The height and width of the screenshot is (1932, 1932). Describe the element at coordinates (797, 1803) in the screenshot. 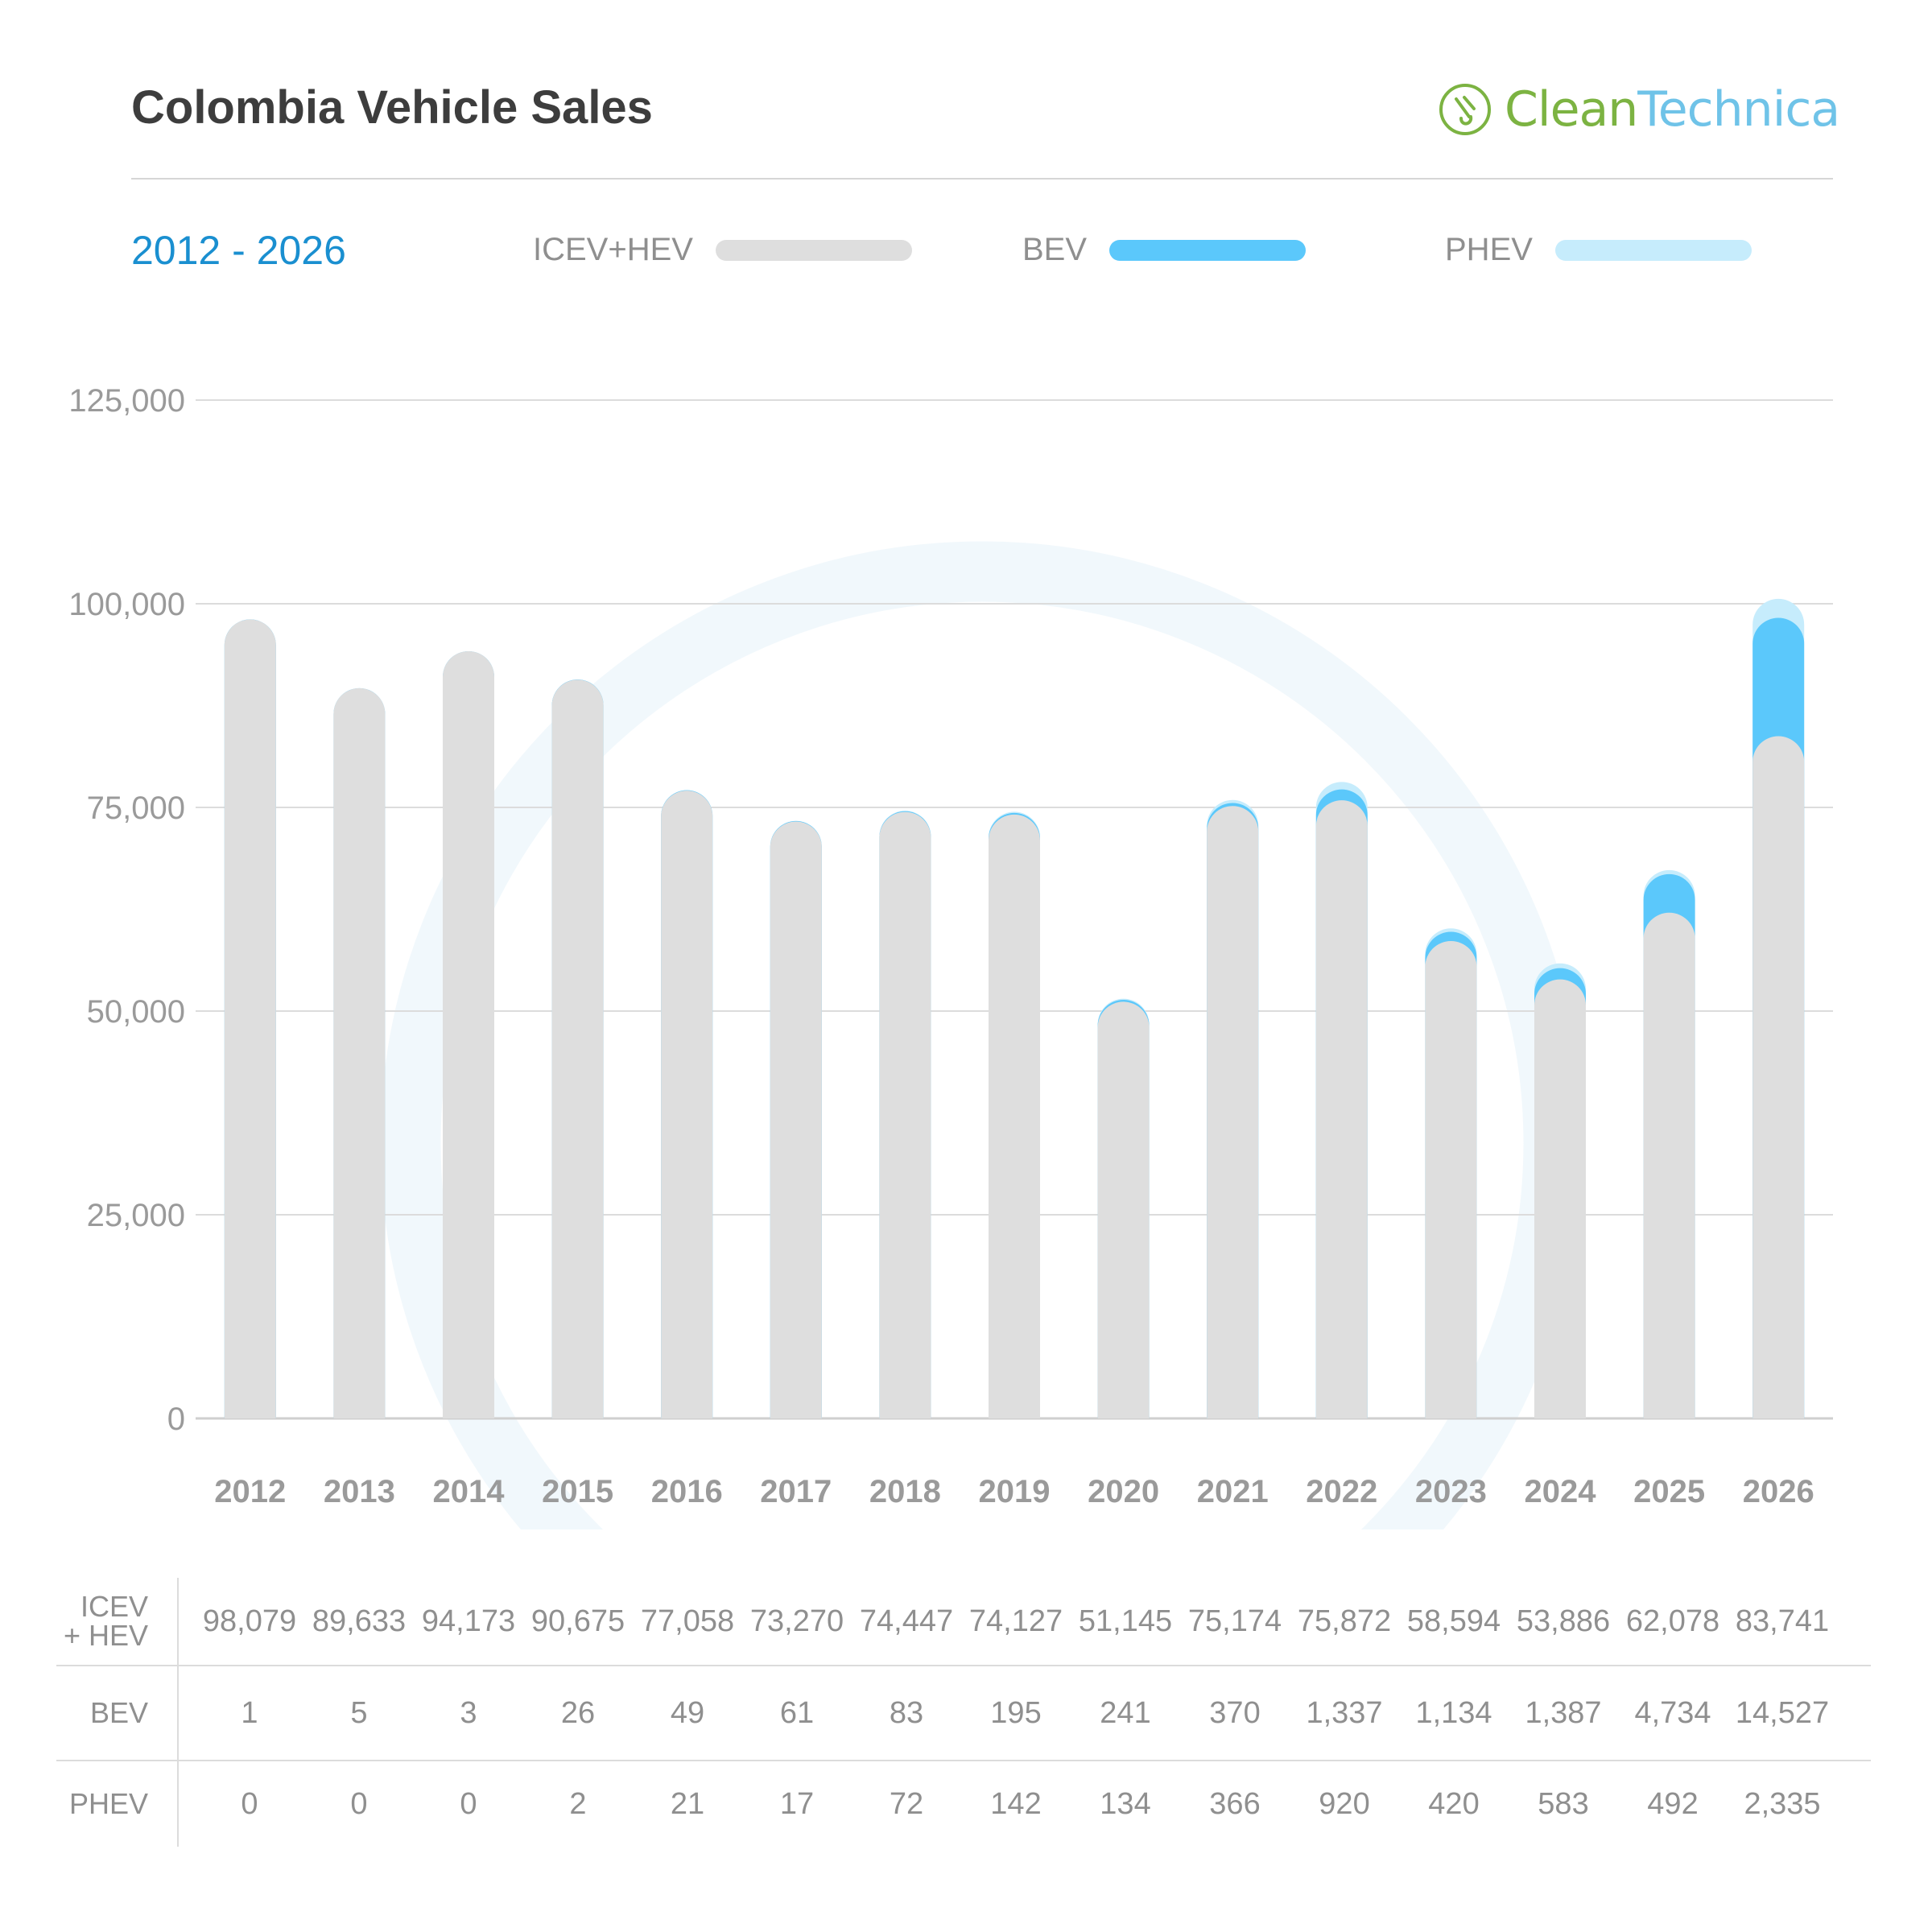

I see `table-cell: 17` at that location.